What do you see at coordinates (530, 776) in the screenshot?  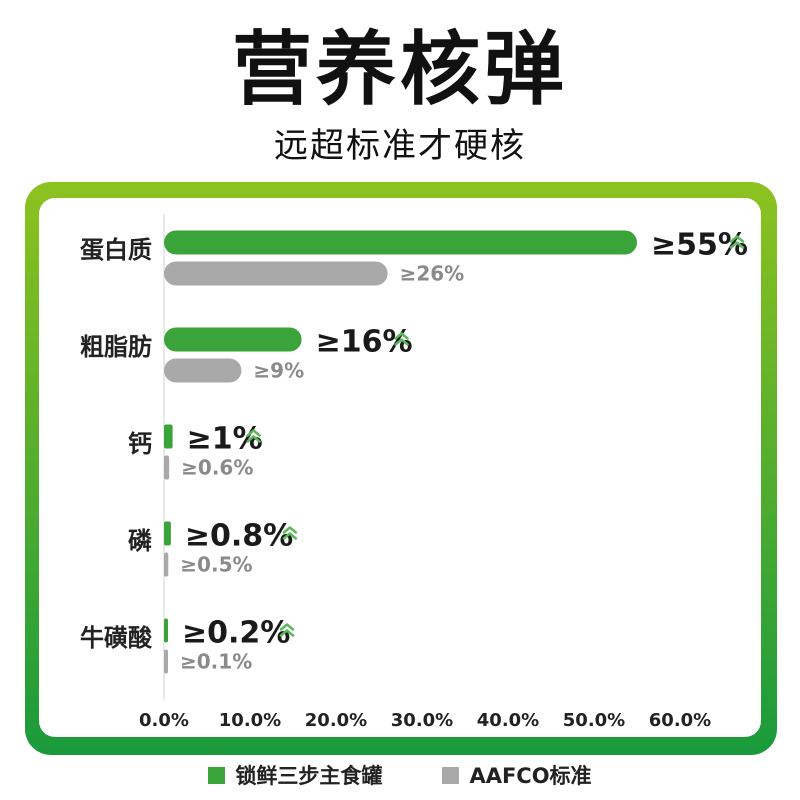 I see `legend-label-series2: AAFCO标准` at bounding box center [530, 776].